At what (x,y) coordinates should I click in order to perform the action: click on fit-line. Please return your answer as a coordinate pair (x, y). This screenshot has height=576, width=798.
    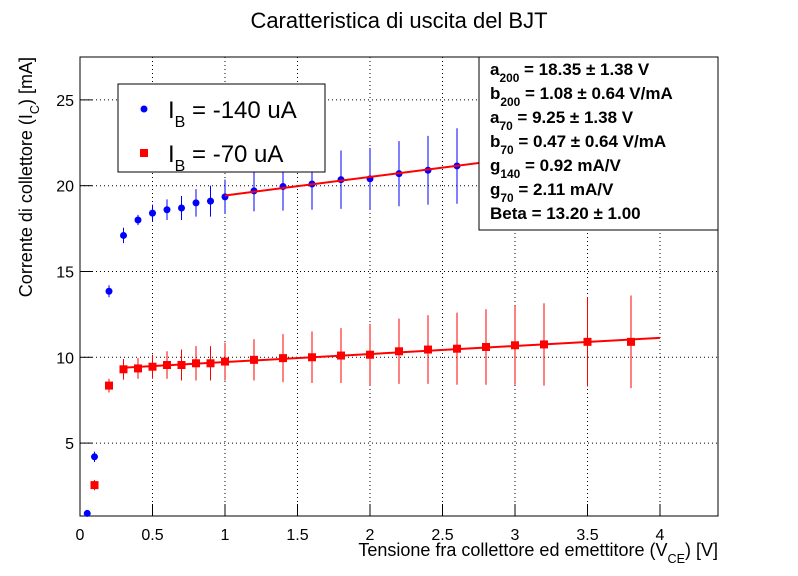
    Looking at the image, I should click on (392, 352).